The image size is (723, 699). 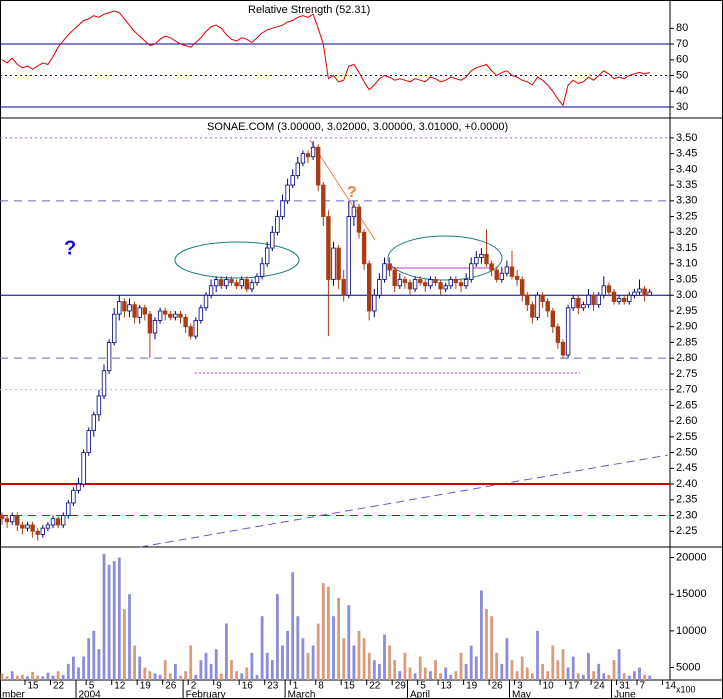 I want to click on x-tick-label: 19, so click(x=146, y=686).